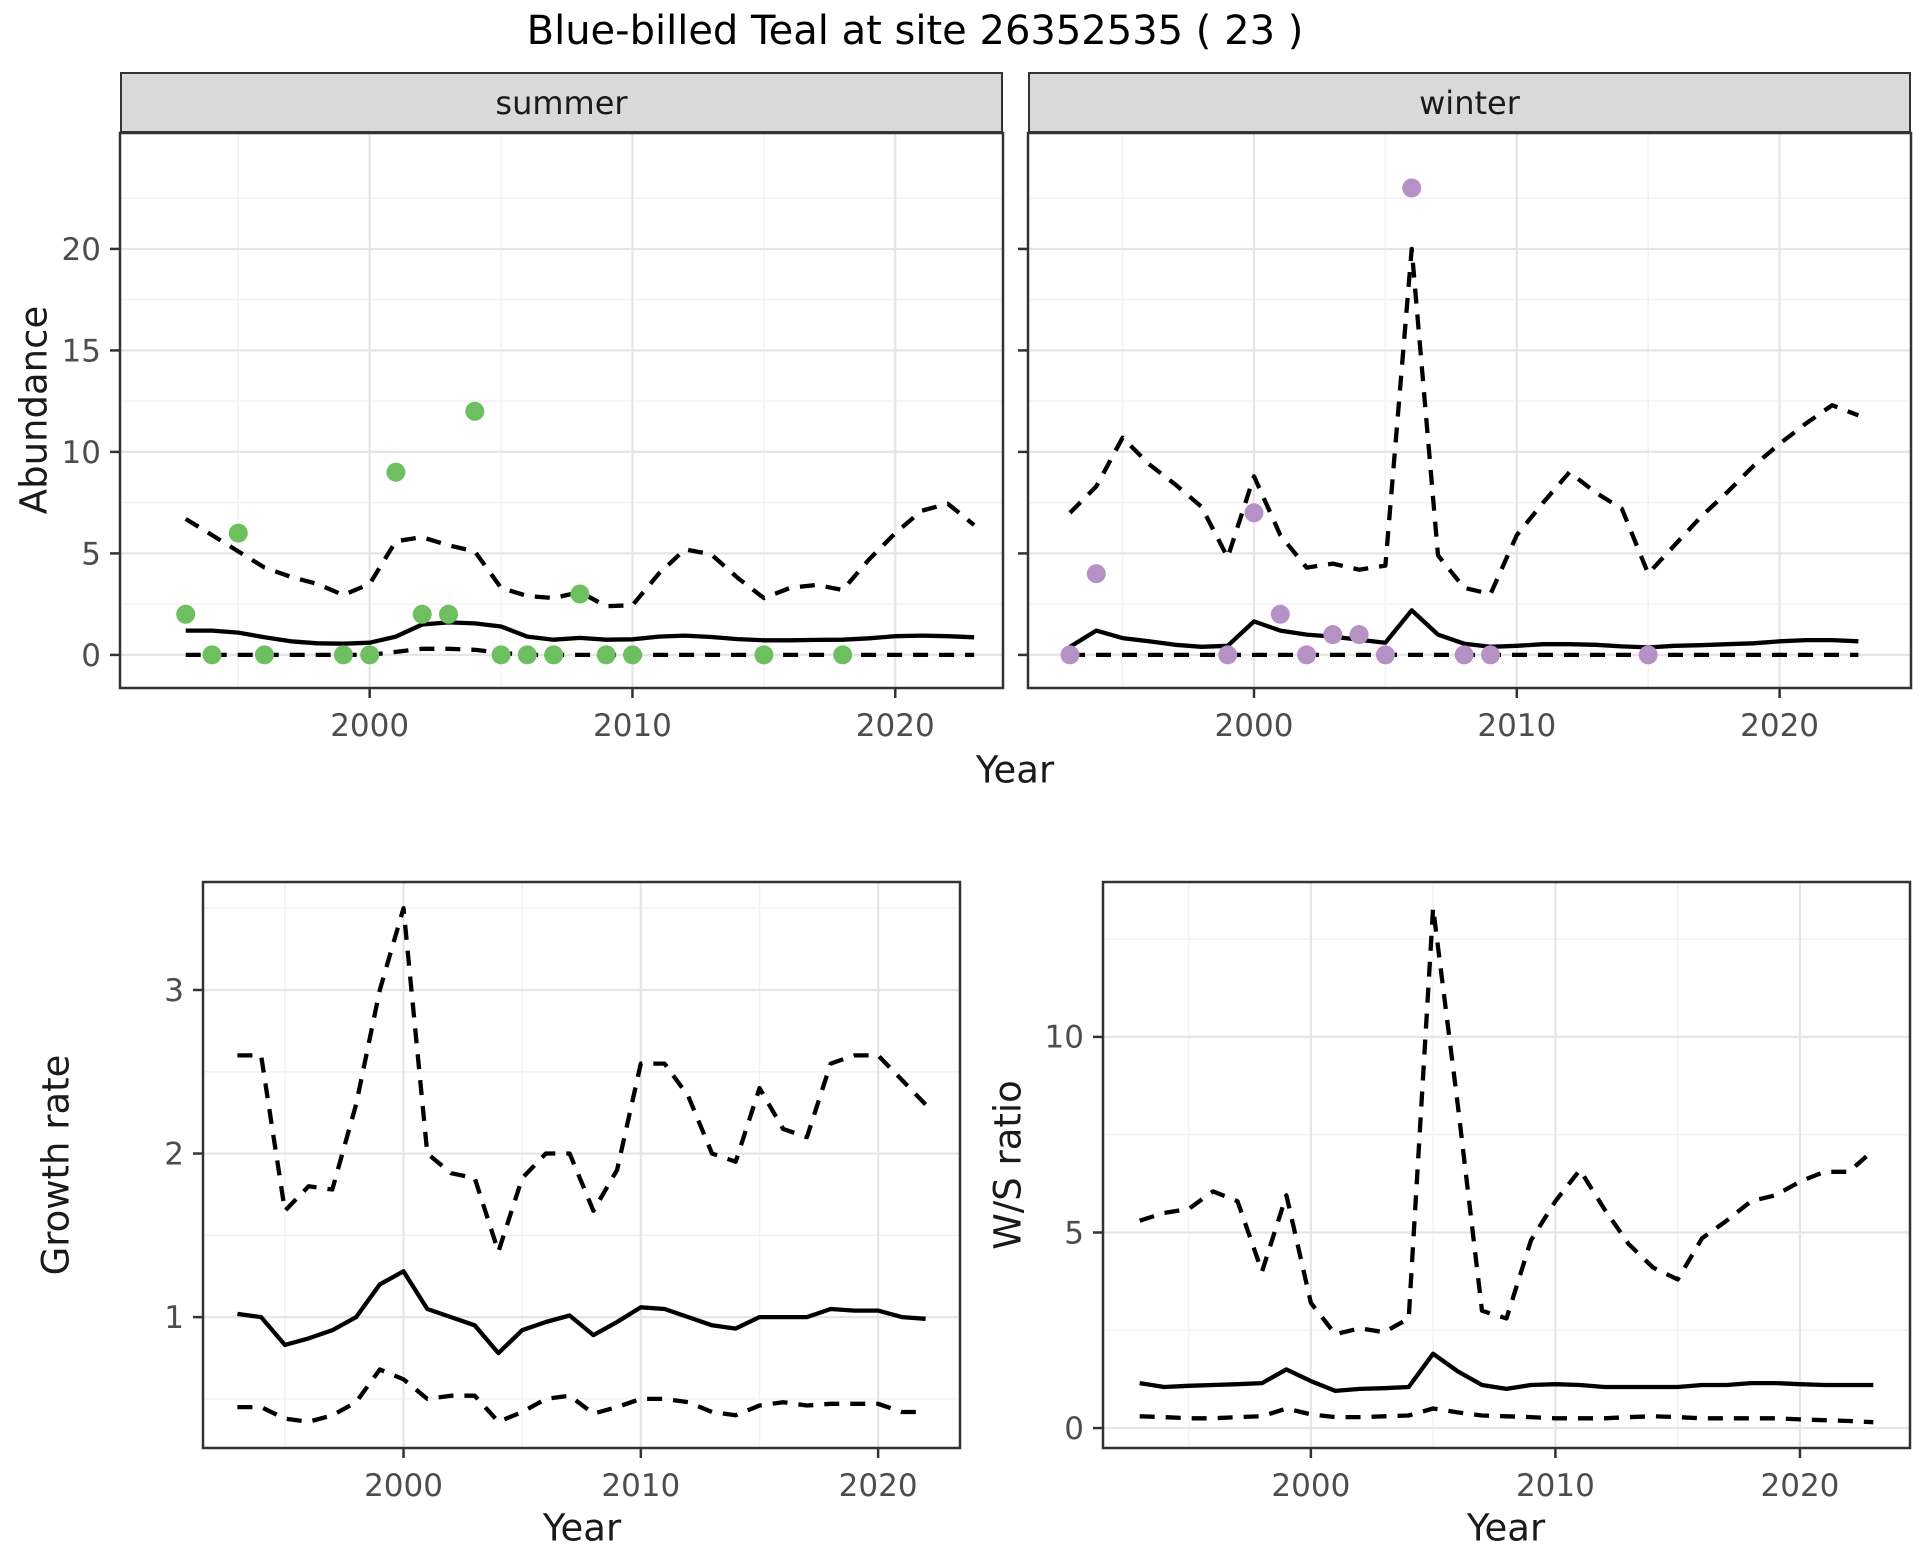  Describe the element at coordinates (81, 351) in the screenshot. I see `y-tick-label: 15` at that location.